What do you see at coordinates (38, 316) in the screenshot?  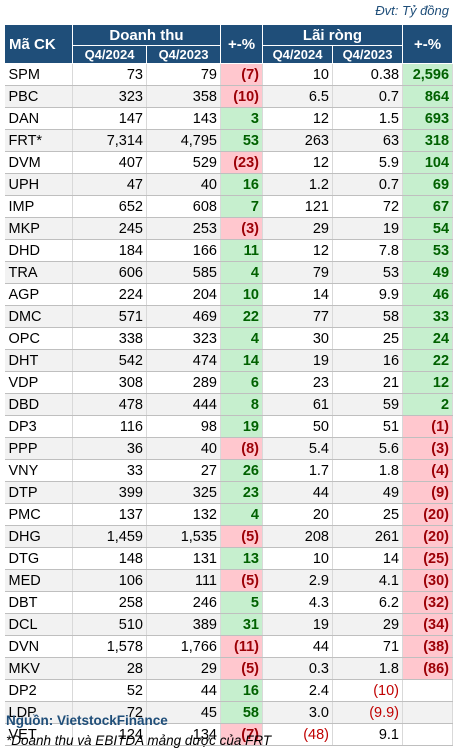 I see `cell-code: DMC` at bounding box center [38, 316].